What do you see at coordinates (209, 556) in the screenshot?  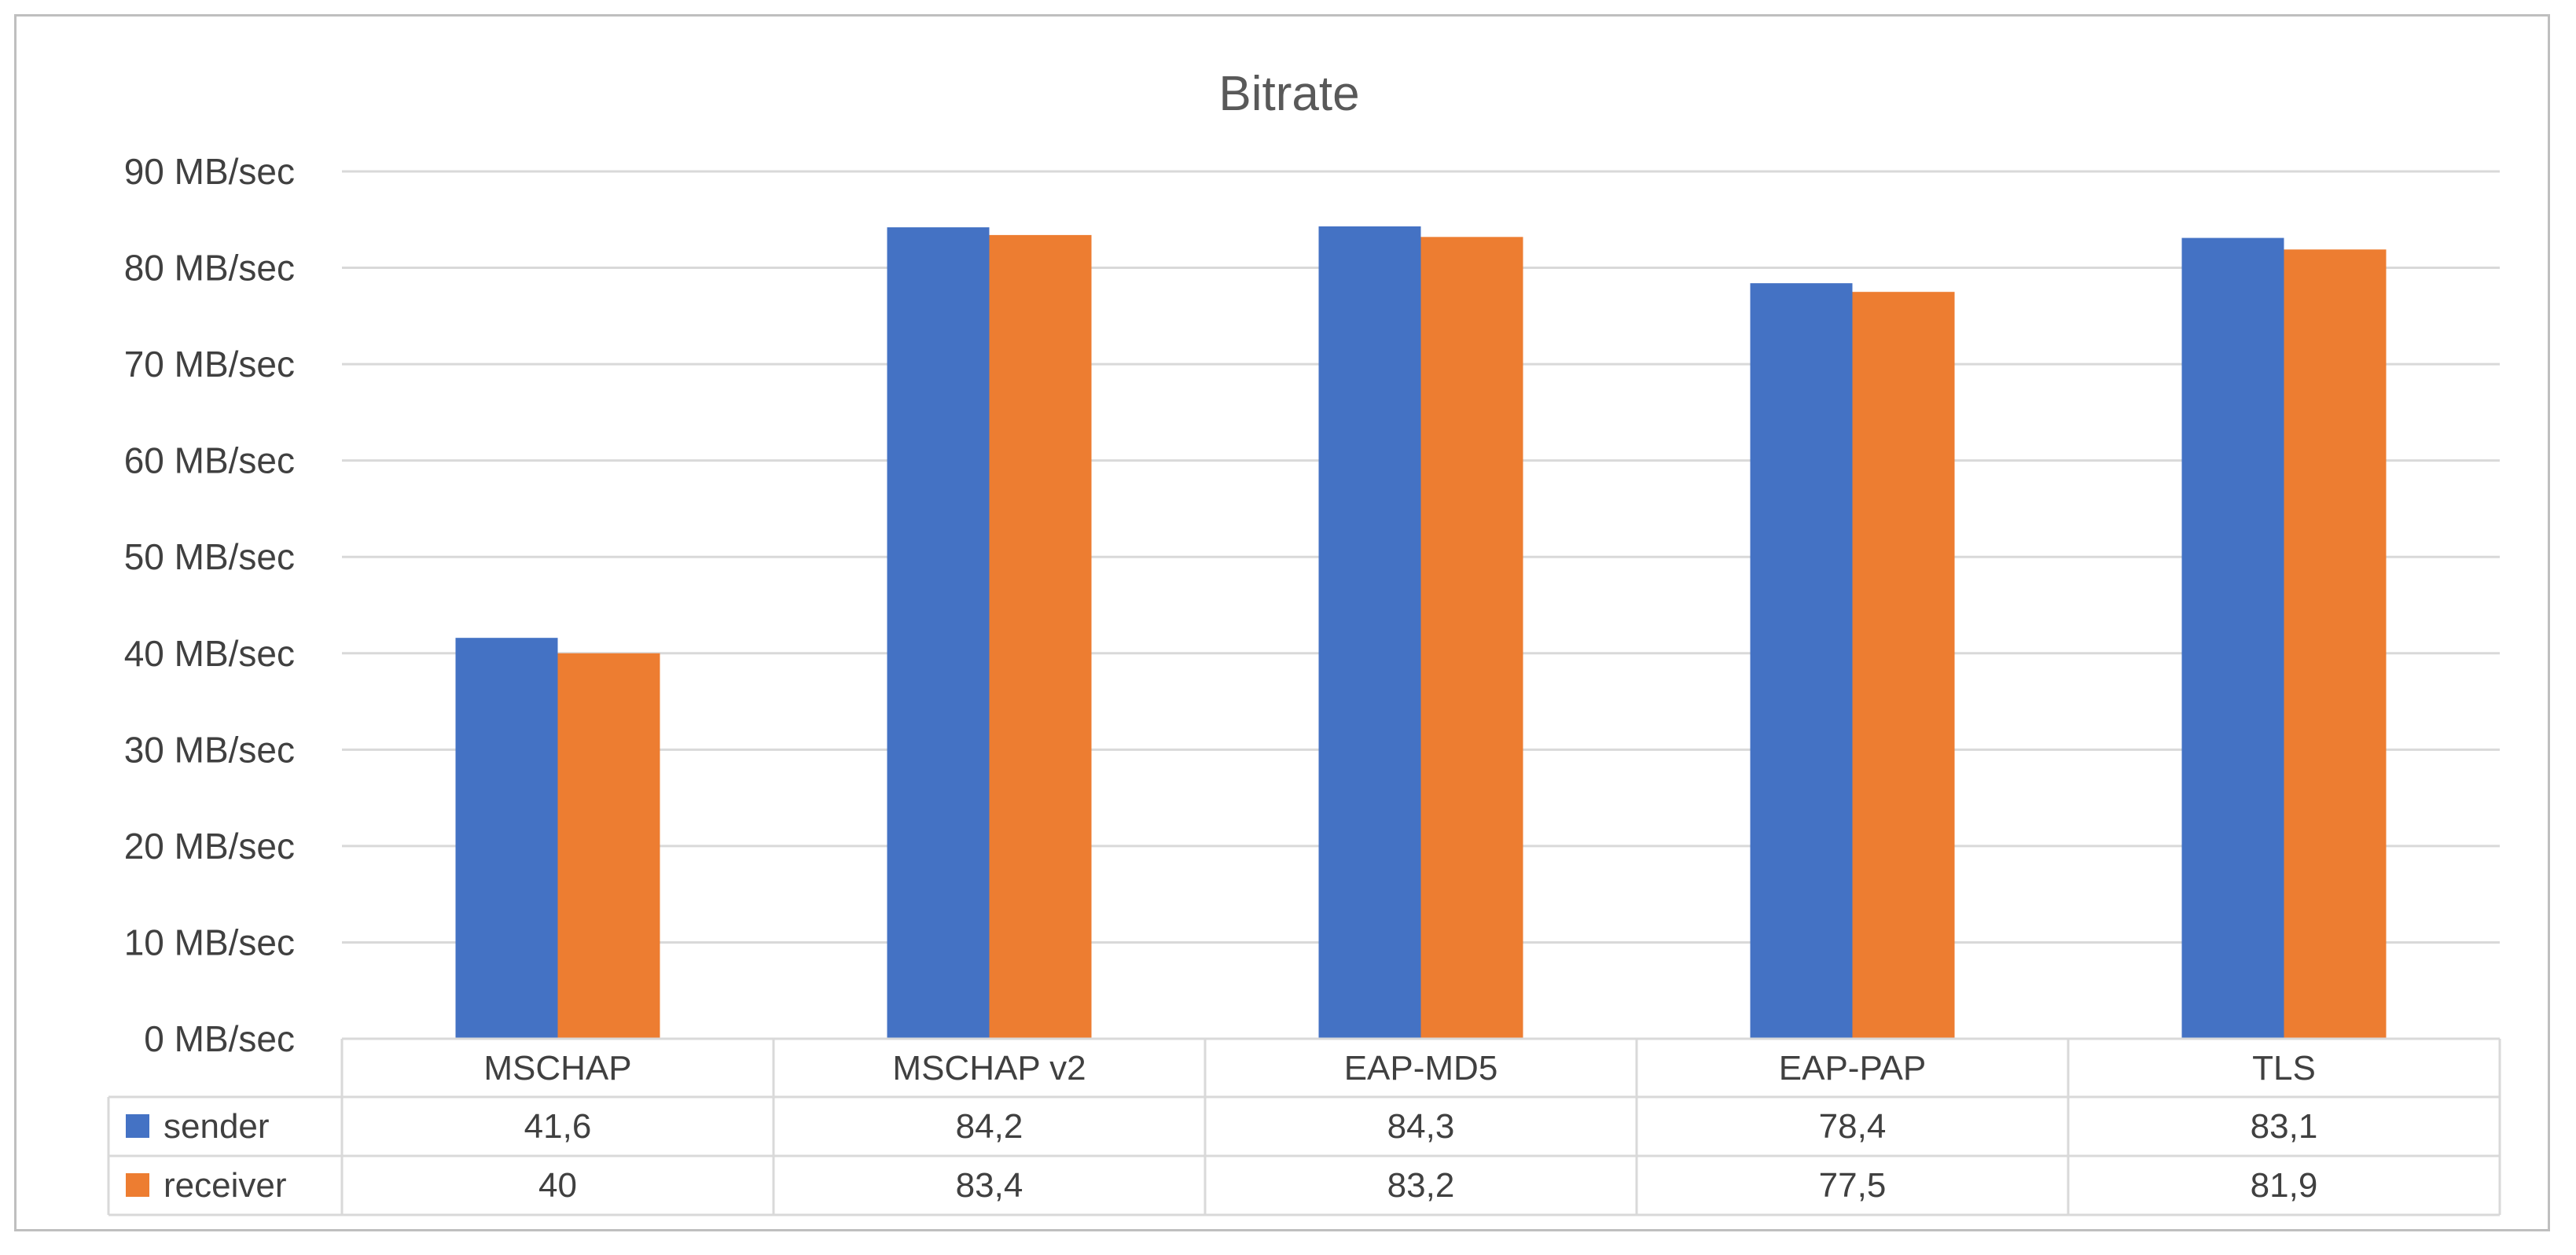 I see `y-tick-label: 50 MB/sec` at bounding box center [209, 556].